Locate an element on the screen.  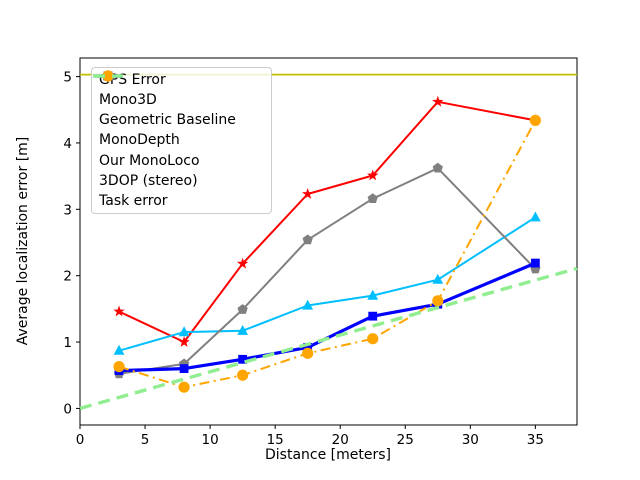
y-tick-label: 0 is located at coordinates (67, 409).